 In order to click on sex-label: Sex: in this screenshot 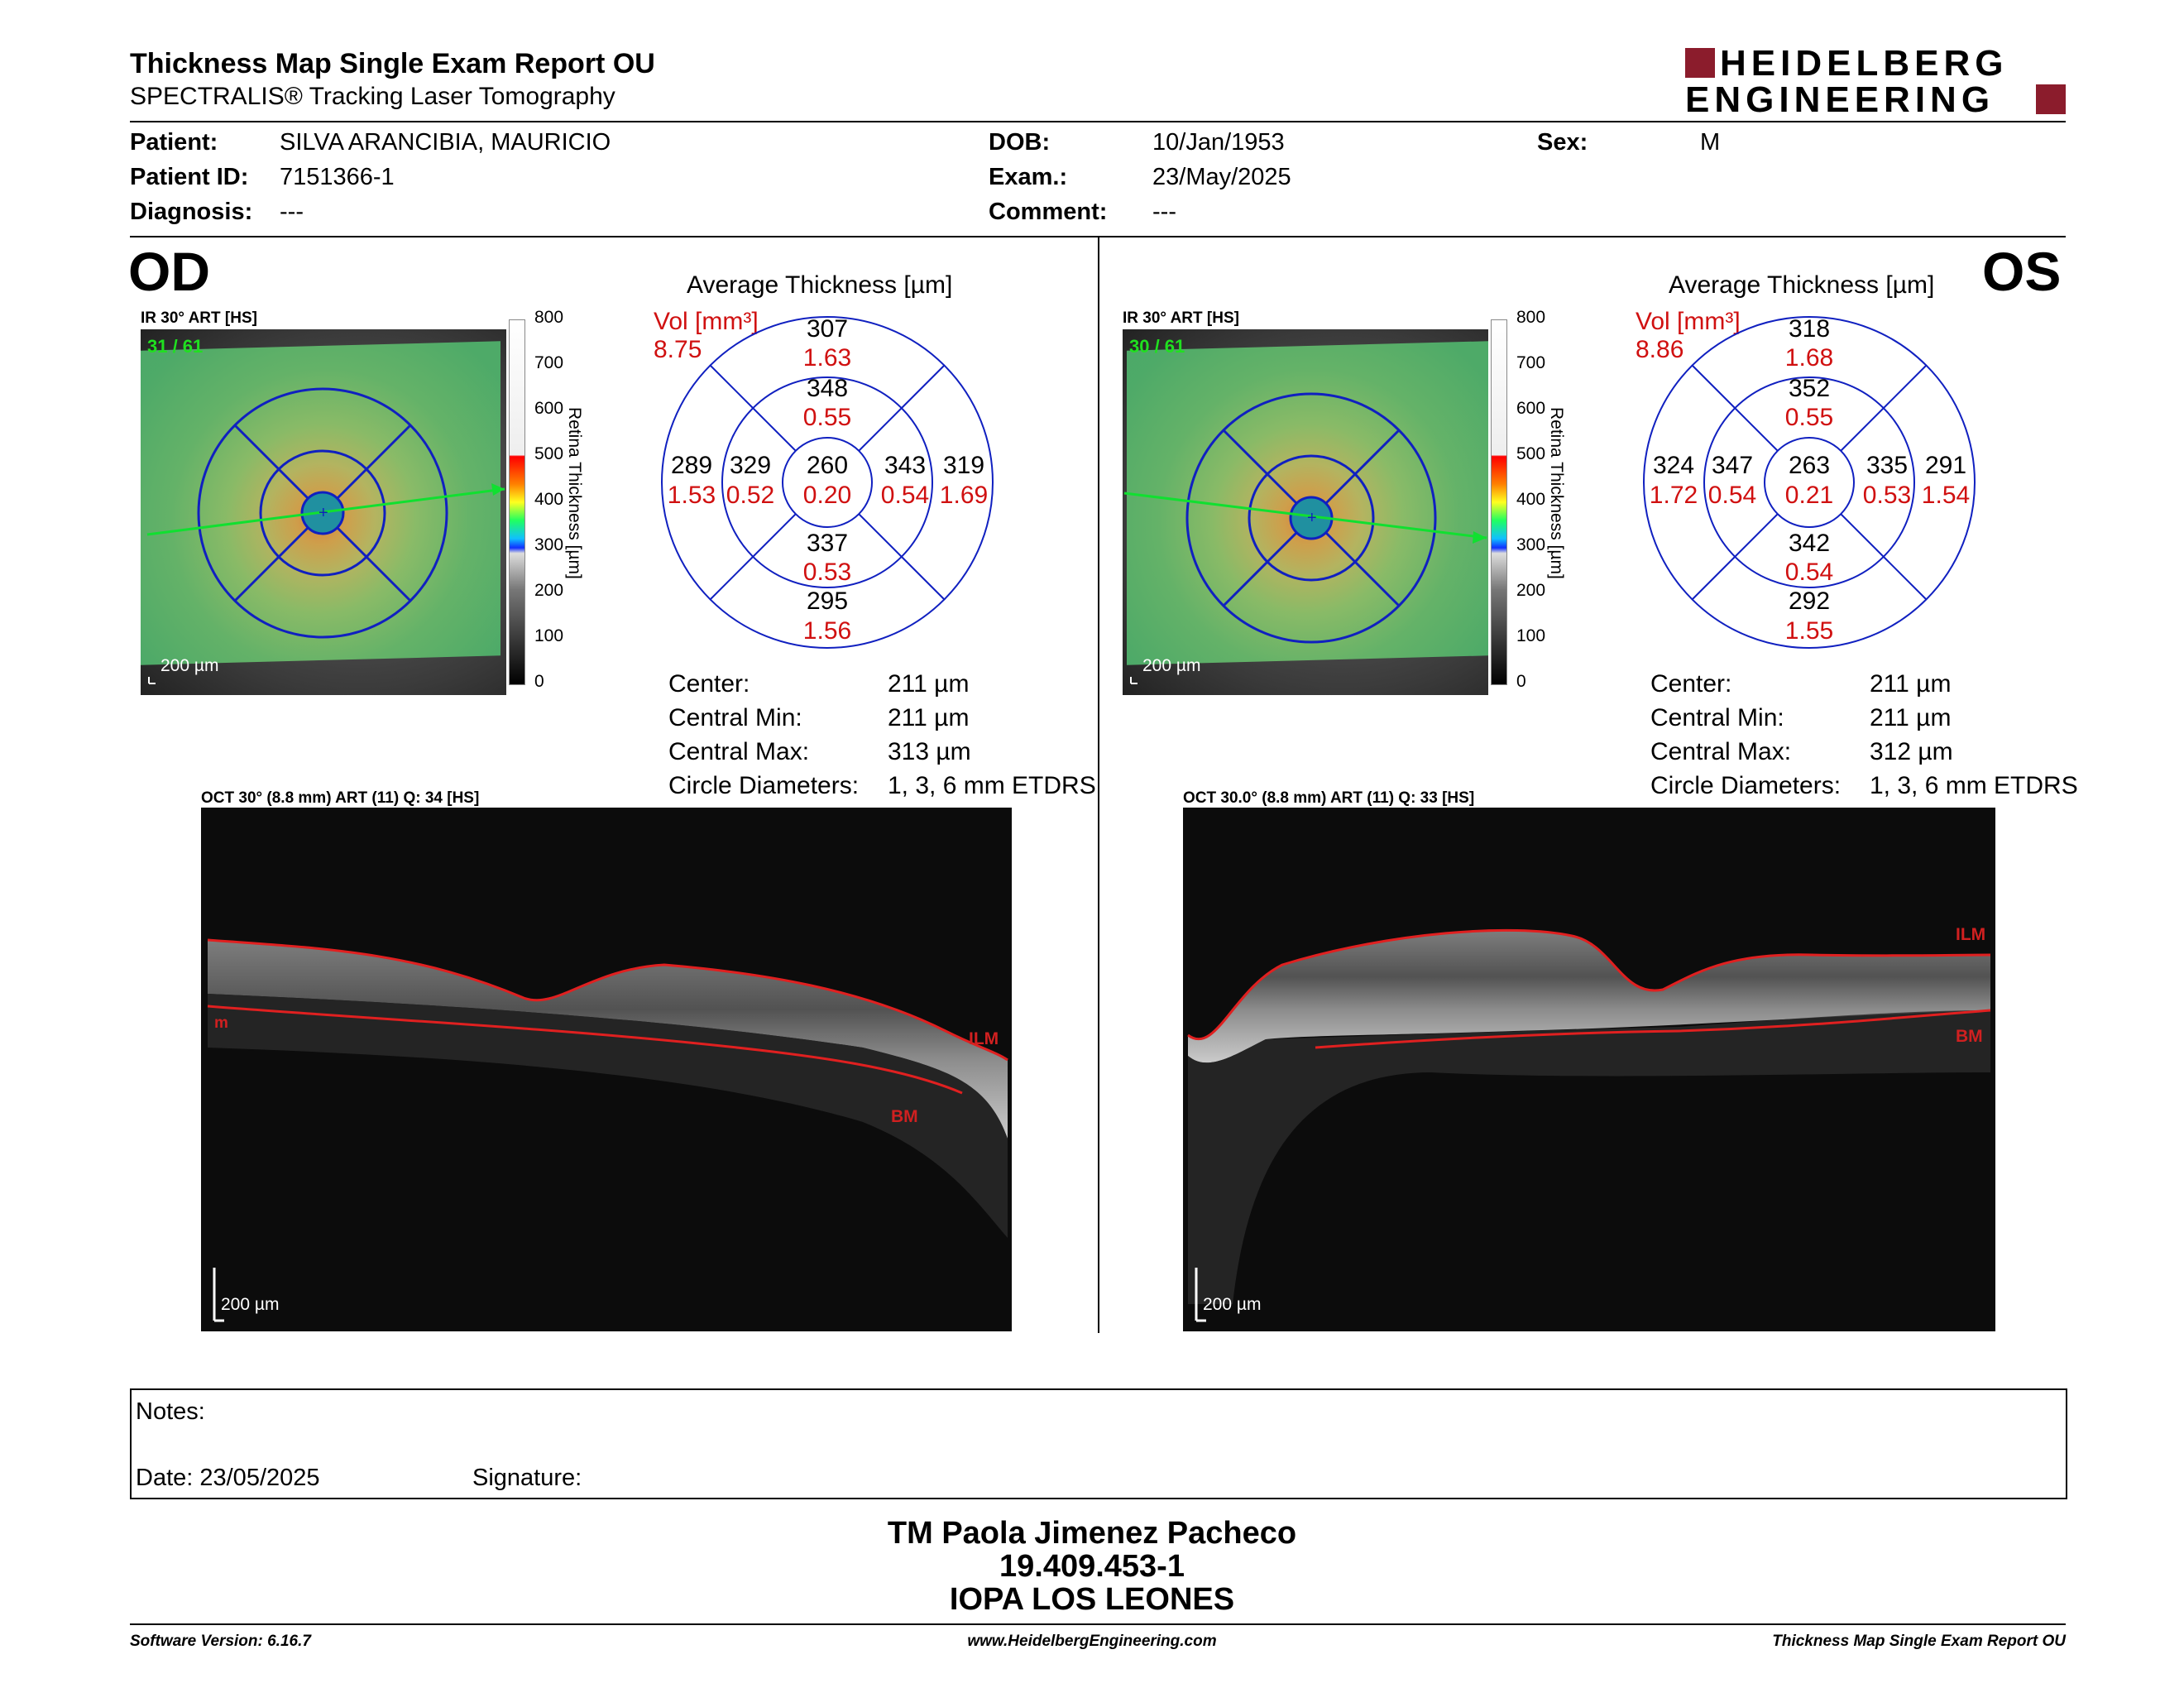, I will do `click(1562, 142)`.